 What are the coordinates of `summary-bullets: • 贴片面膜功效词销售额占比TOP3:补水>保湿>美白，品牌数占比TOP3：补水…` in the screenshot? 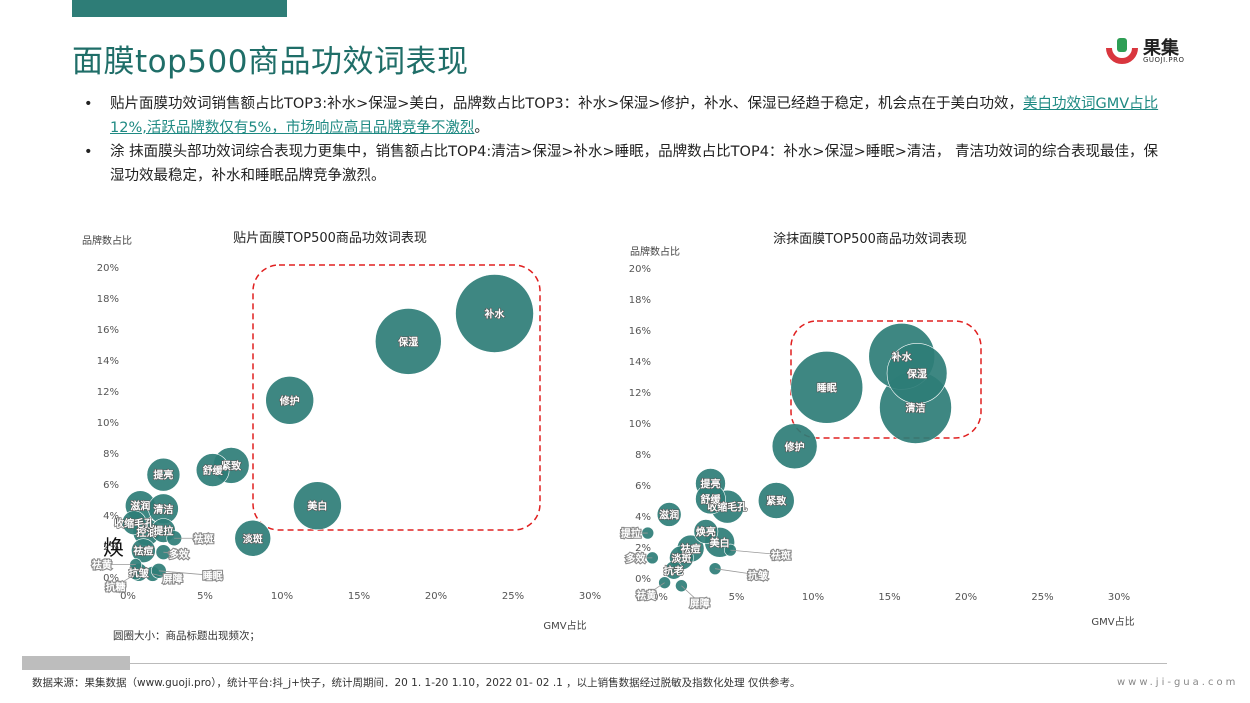 It's located at (624, 140).